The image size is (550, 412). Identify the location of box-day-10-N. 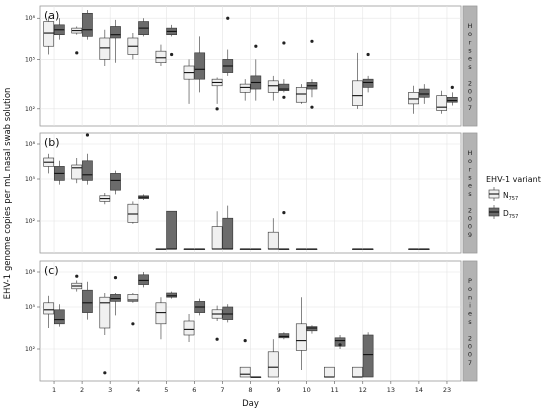
(301, 249).